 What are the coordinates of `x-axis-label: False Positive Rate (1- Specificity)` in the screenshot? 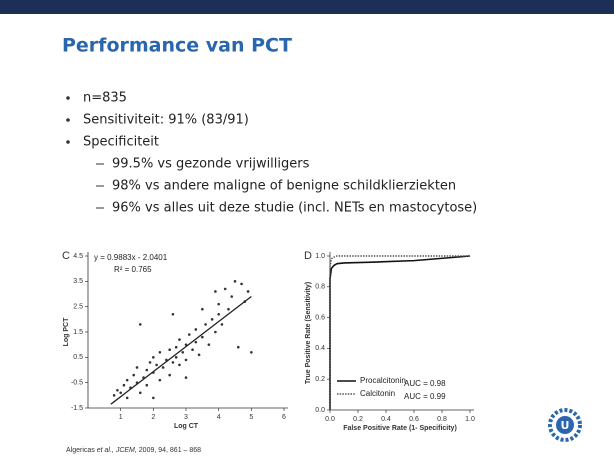 It's located at (400, 428).